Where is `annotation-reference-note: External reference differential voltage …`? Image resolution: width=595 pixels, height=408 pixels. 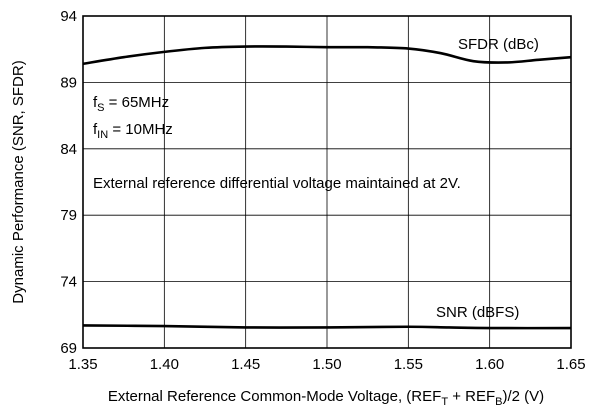 annotation-reference-note: External reference differential voltage … is located at coordinates (277, 183).